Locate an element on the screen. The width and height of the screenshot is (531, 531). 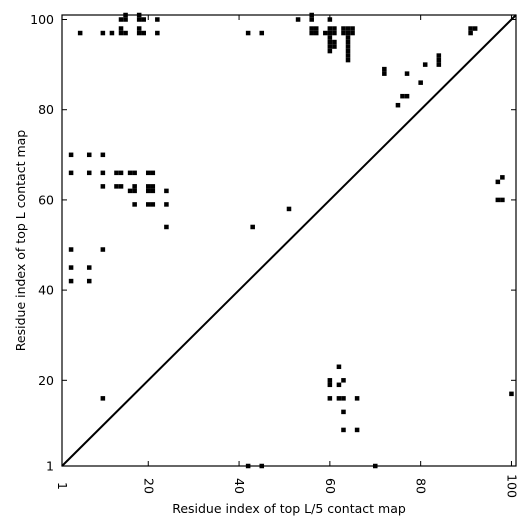
x-tick-label: 100 is located at coordinates (511, 486).